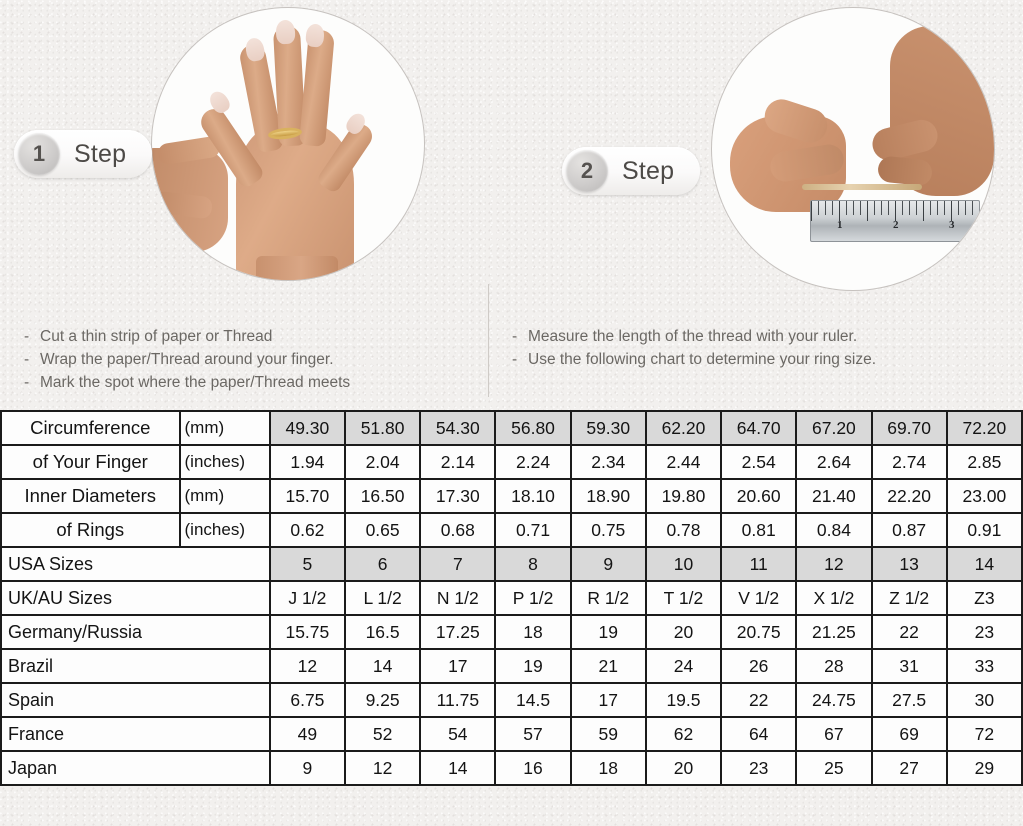 This screenshot has width=1023, height=826. Describe the element at coordinates (683, 530) in the screenshot. I see `cell: 0.78` at that location.